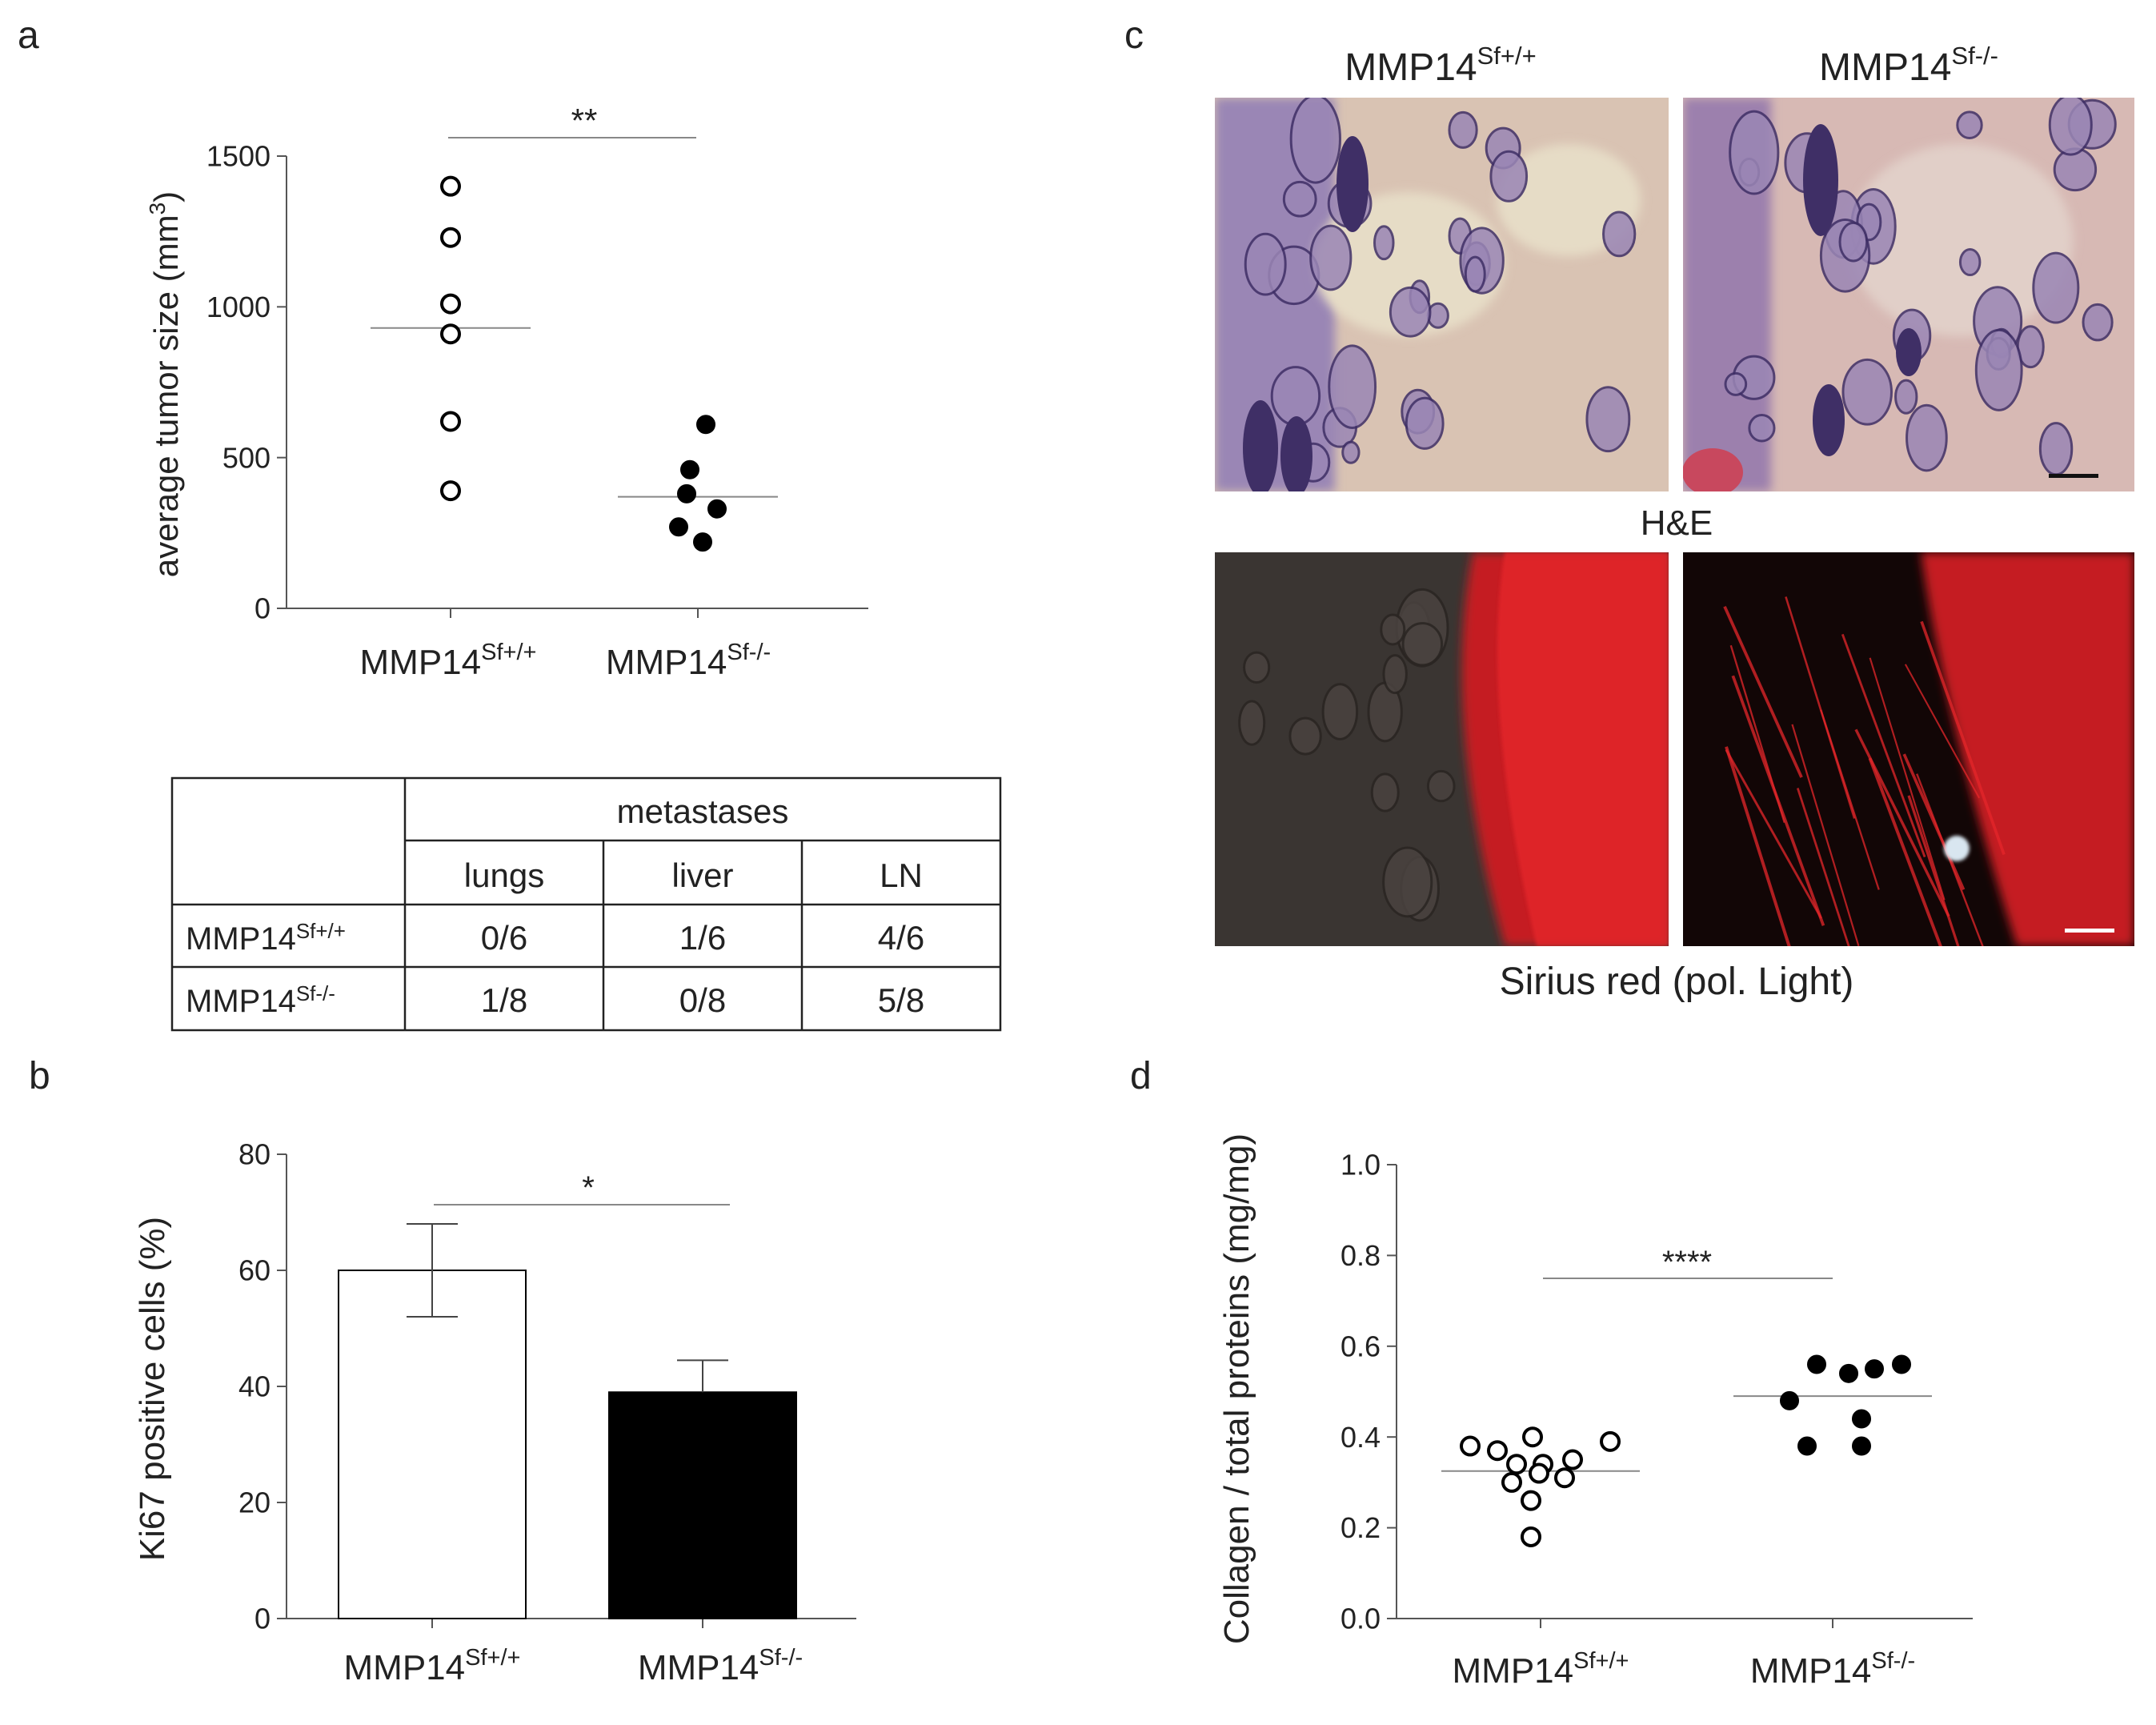  What do you see at coordinates (255, 1271) in the screenshot?
I see `panel-b-y-tick-label: 60` at bounding box center [255, 1271].